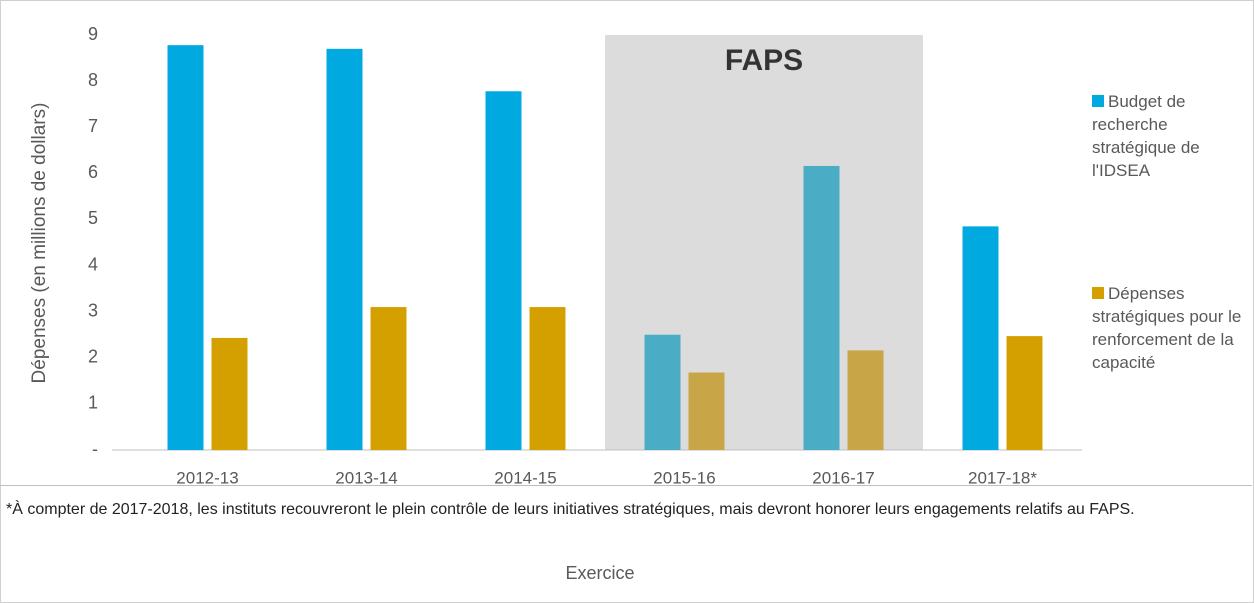  Describe the element at coordinates (93, 80) in the screenshot. I see `y-tick-label: 8` at that location.